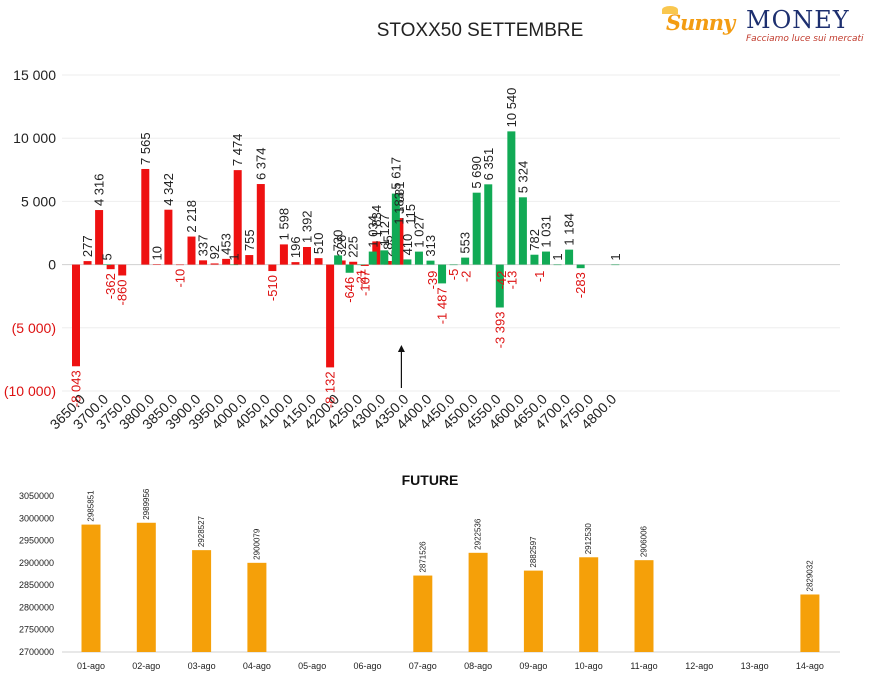 The image size is (873, 689). Describe the element at coordinates (539, 277) in the screenshot. I see `data-label: -1` at that location.